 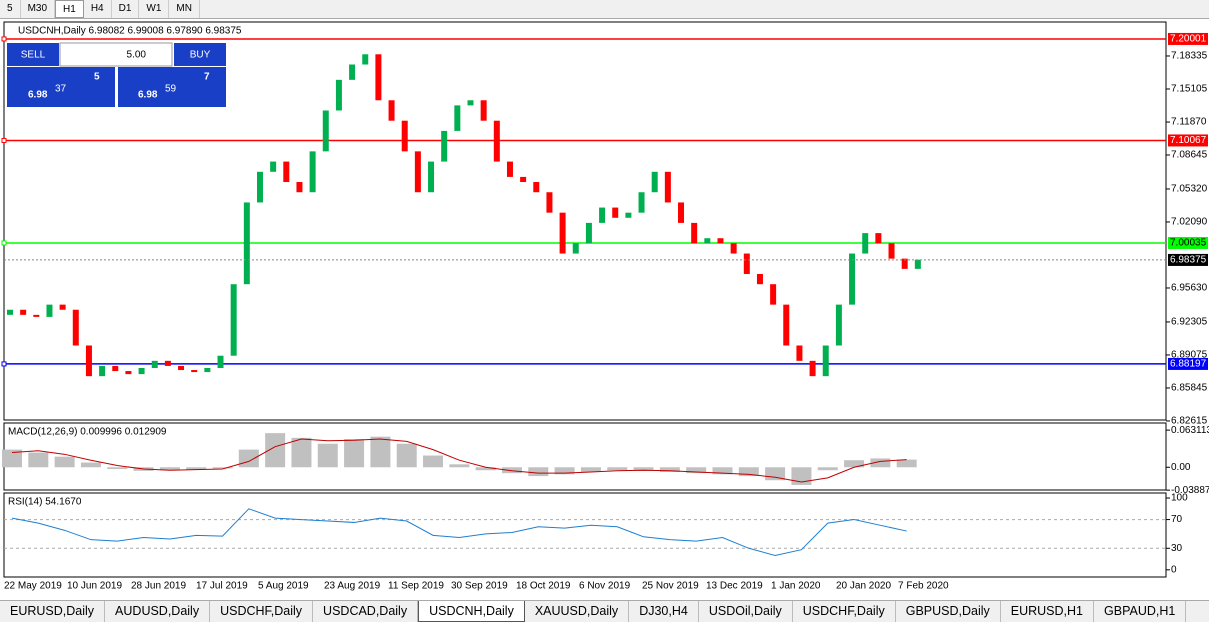 I want to click on y-tick-label: -0.038872, so click(x=1190, y=490).